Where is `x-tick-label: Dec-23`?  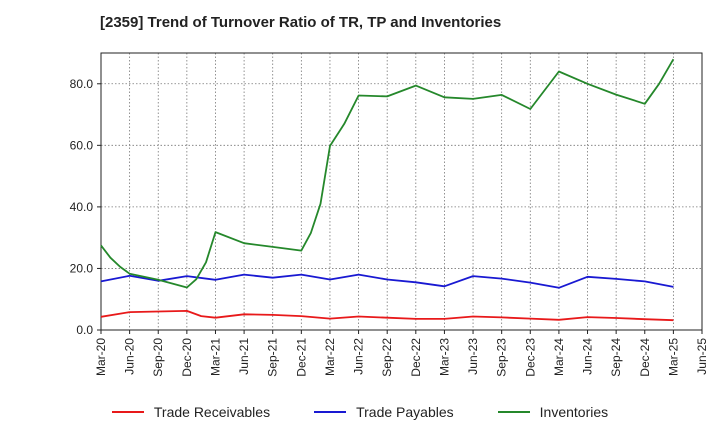
x-tick-label: Dec-23 is located at coordinates (530, 357).